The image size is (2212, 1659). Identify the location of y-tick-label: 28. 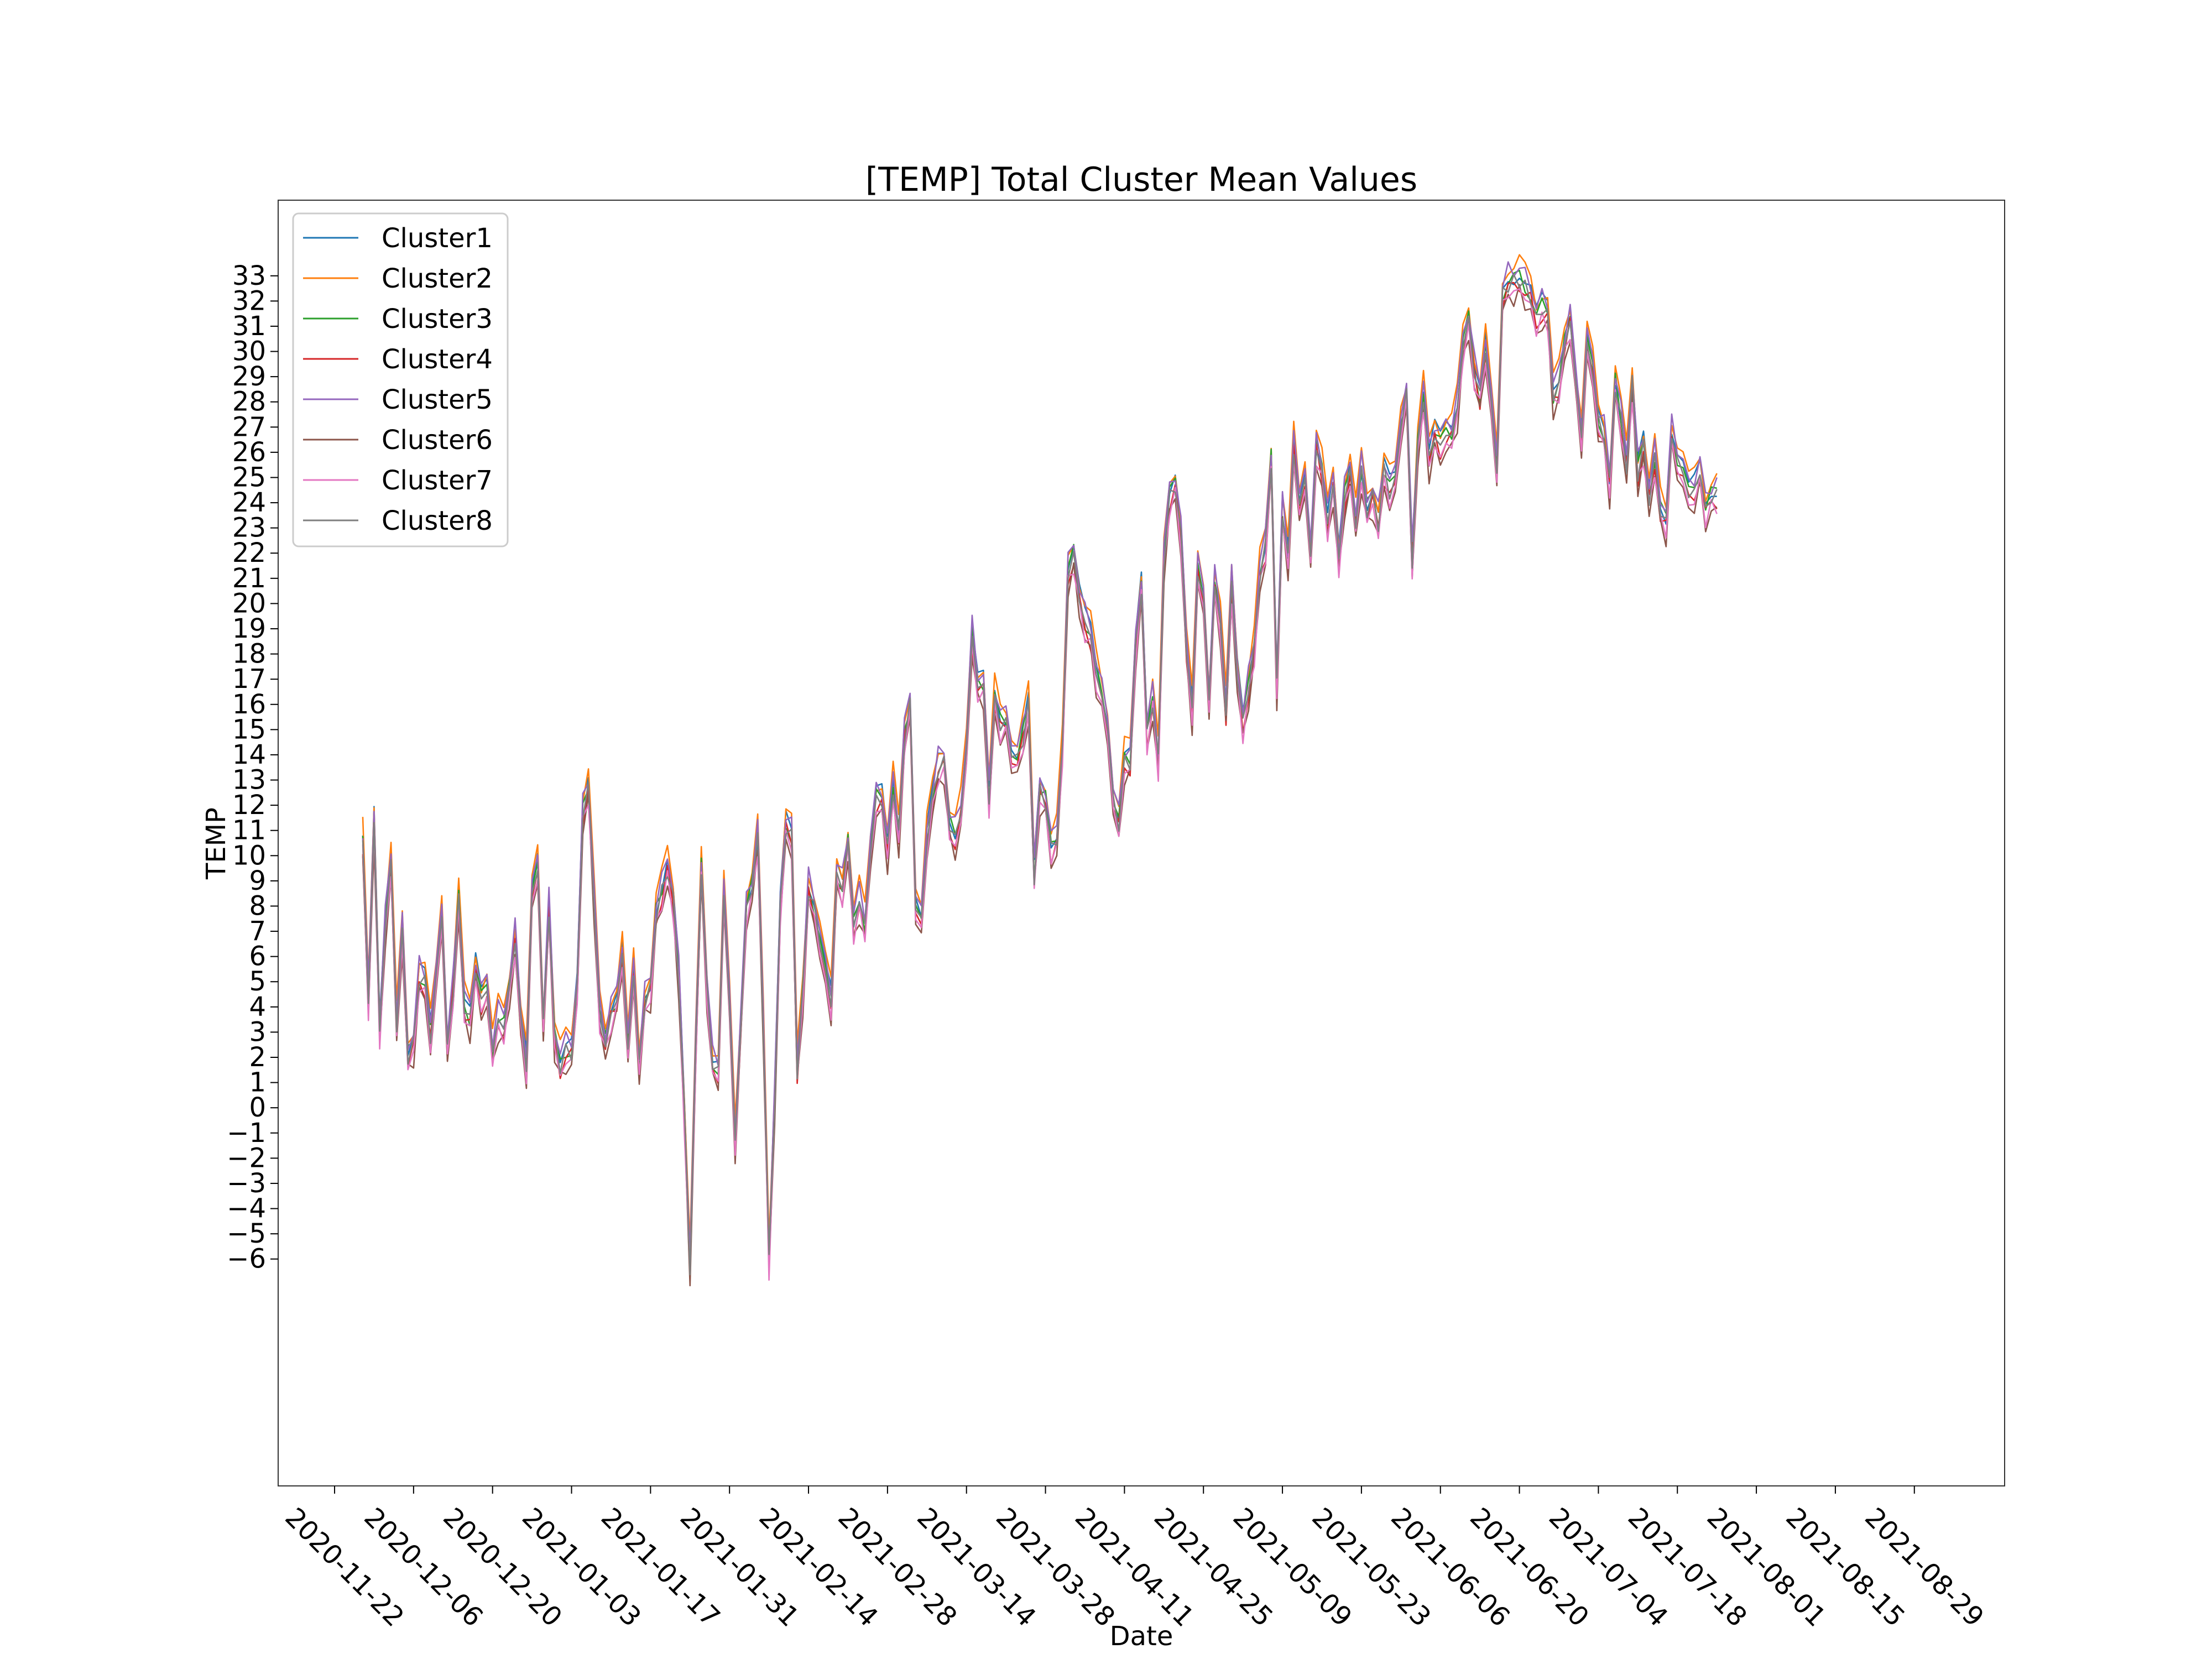
(249, 403).